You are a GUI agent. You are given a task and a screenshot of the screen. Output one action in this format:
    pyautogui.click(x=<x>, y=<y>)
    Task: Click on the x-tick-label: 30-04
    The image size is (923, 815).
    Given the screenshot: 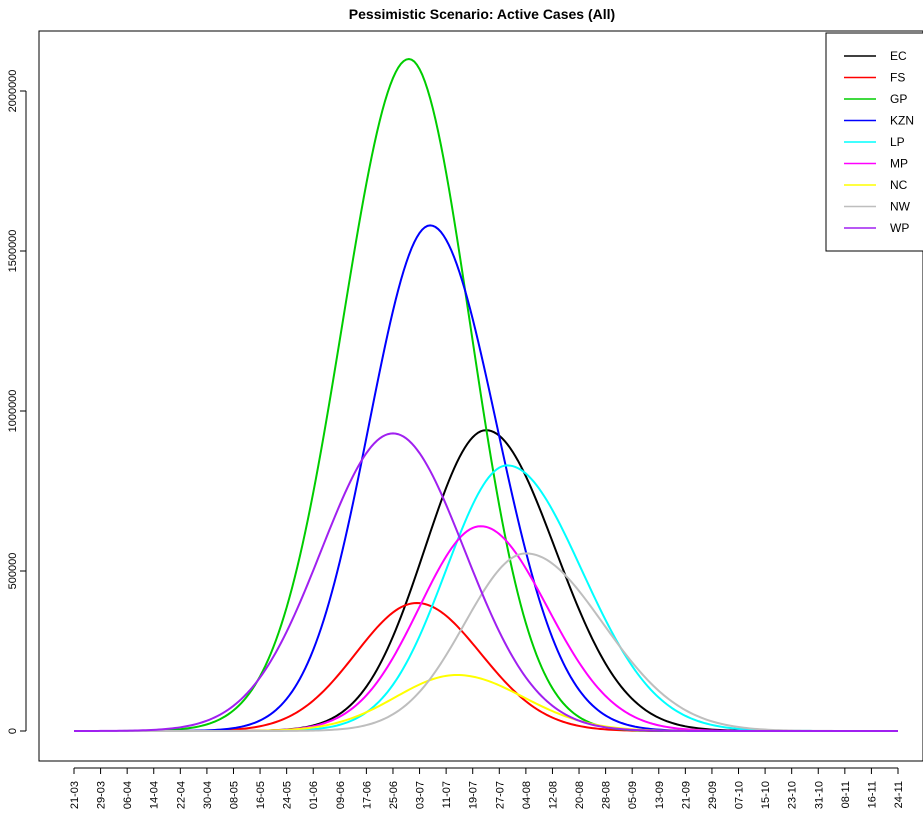 What is the action you would take?
    pyautogui.click(x=208, y=795)
    